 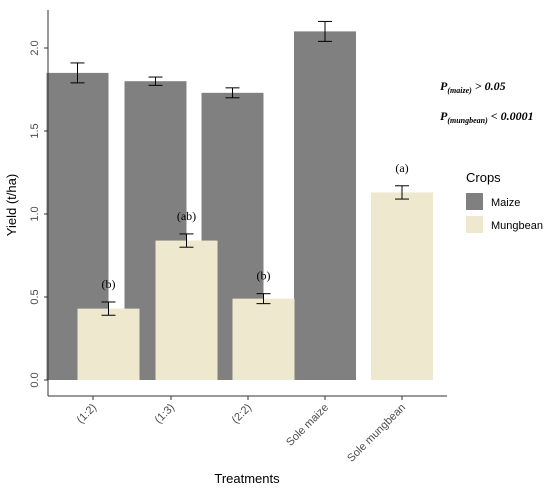 What do you see at coordinates (444, 86) in the screenshot?
I see `p-value-maize-main: P` at bounding box center [444, 86].